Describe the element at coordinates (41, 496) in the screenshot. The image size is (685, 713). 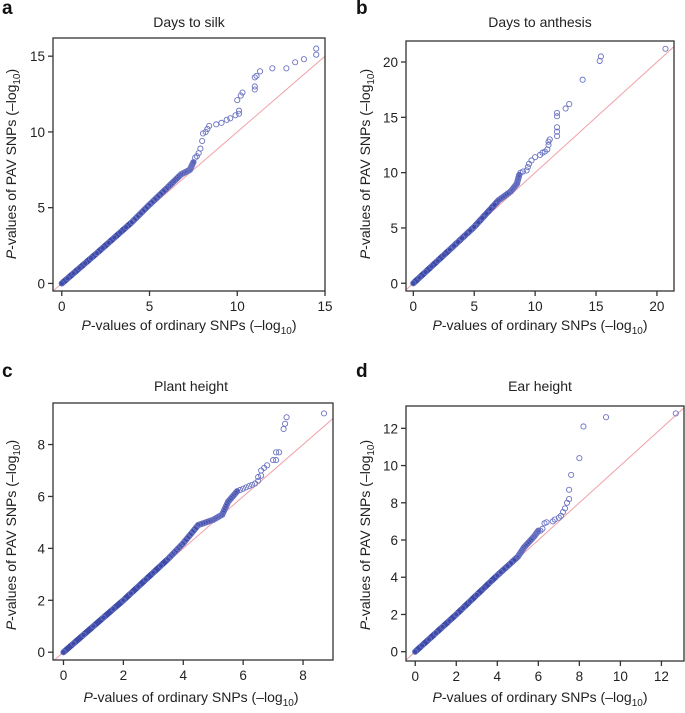
I see `y-tick-label: 6` at that location.